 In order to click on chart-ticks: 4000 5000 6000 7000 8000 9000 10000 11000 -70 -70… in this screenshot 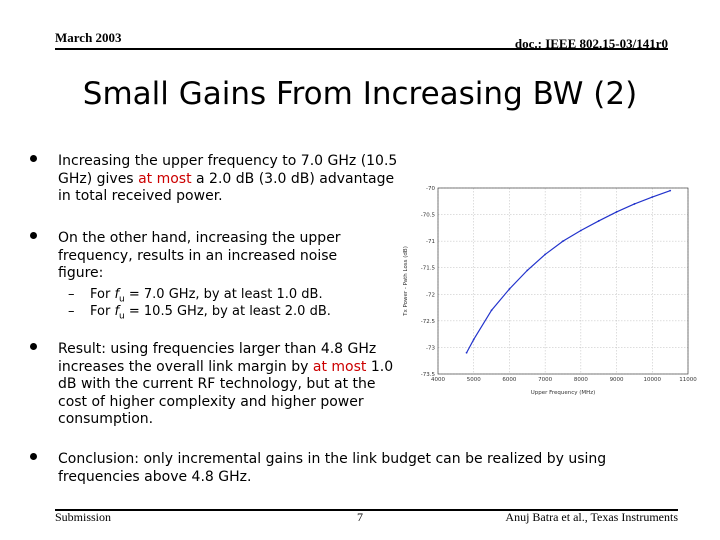, I will do `click(559, 284)`.